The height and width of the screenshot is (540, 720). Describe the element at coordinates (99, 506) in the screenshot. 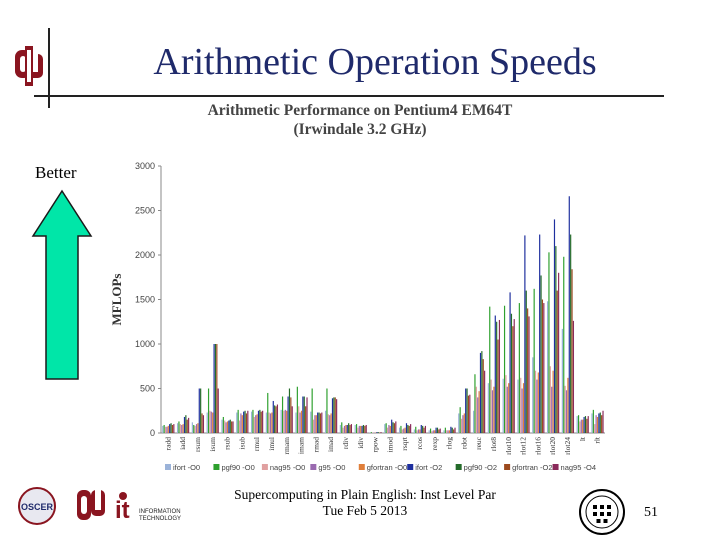

I see `logo-strip: OSCER it INFORMATION TECHNOLOGY` at that location.